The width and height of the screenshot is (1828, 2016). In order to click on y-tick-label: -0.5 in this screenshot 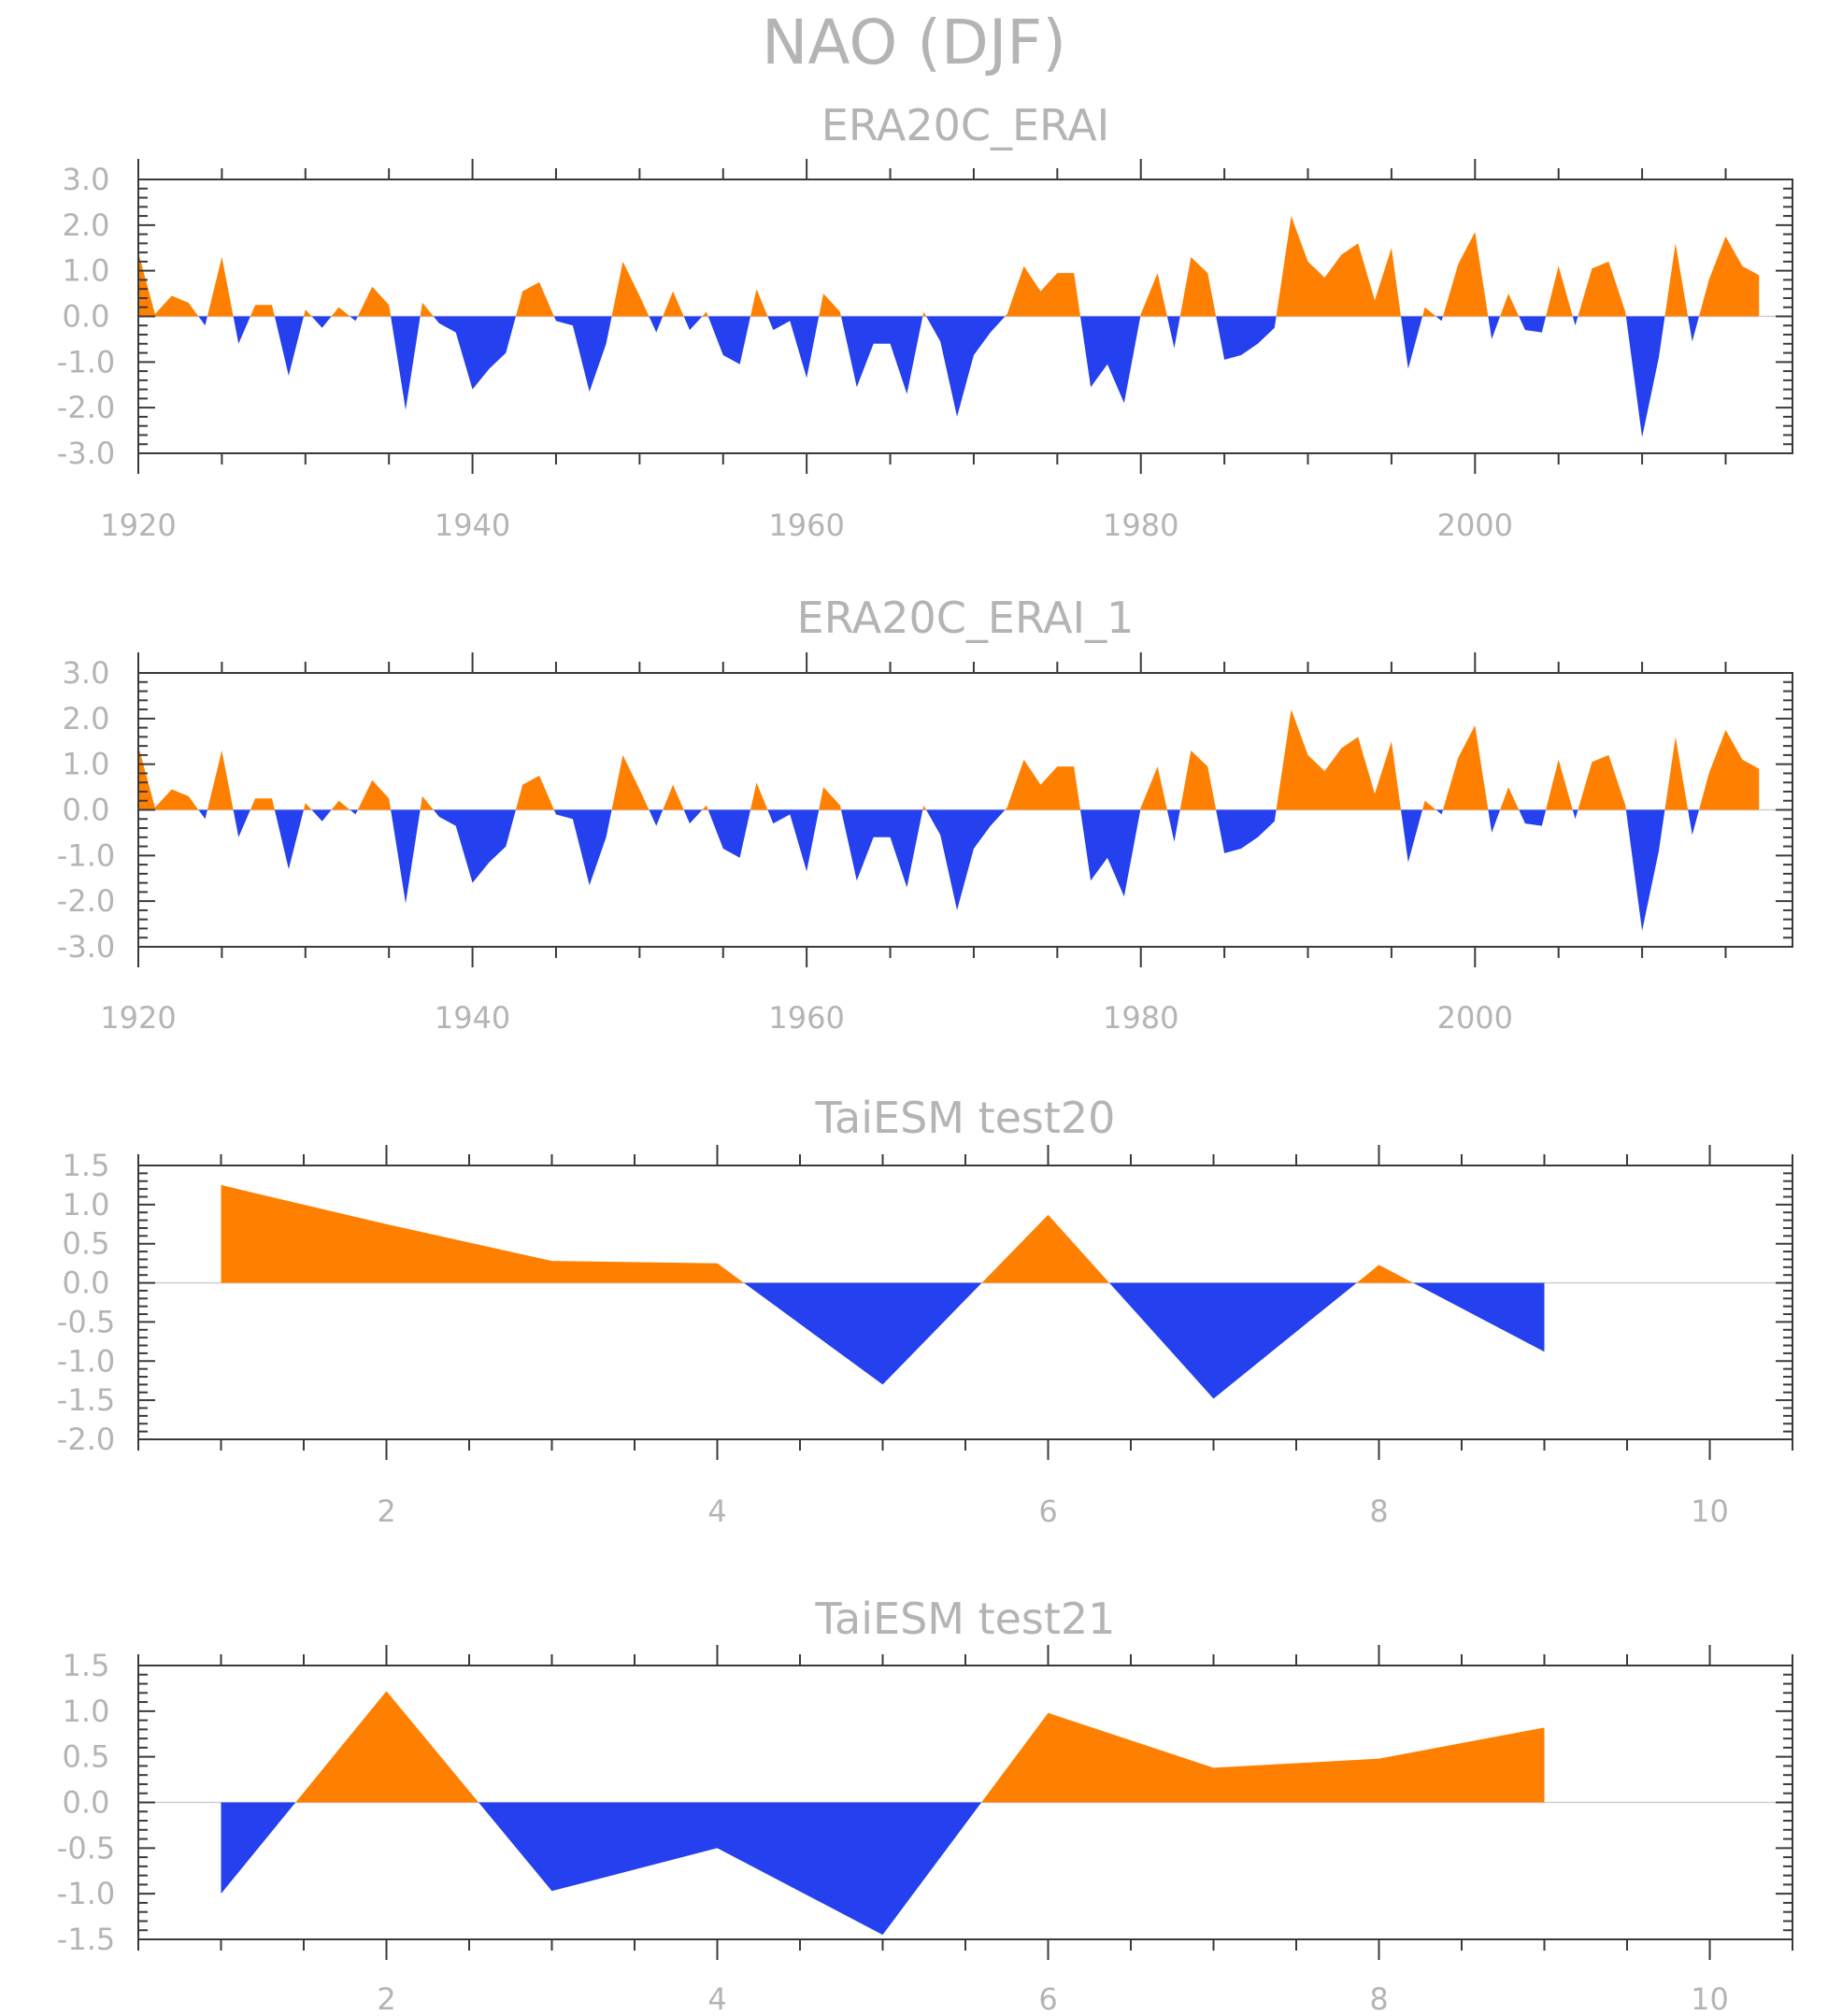, I will do `click(86, 1848)`.